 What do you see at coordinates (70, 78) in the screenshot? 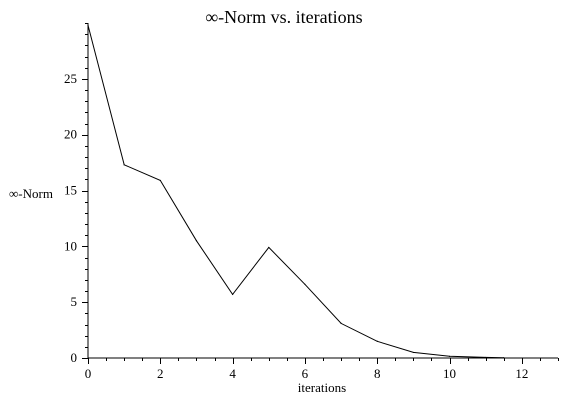
I see `y-tick-label: 25` at bounding box center [70, 78].